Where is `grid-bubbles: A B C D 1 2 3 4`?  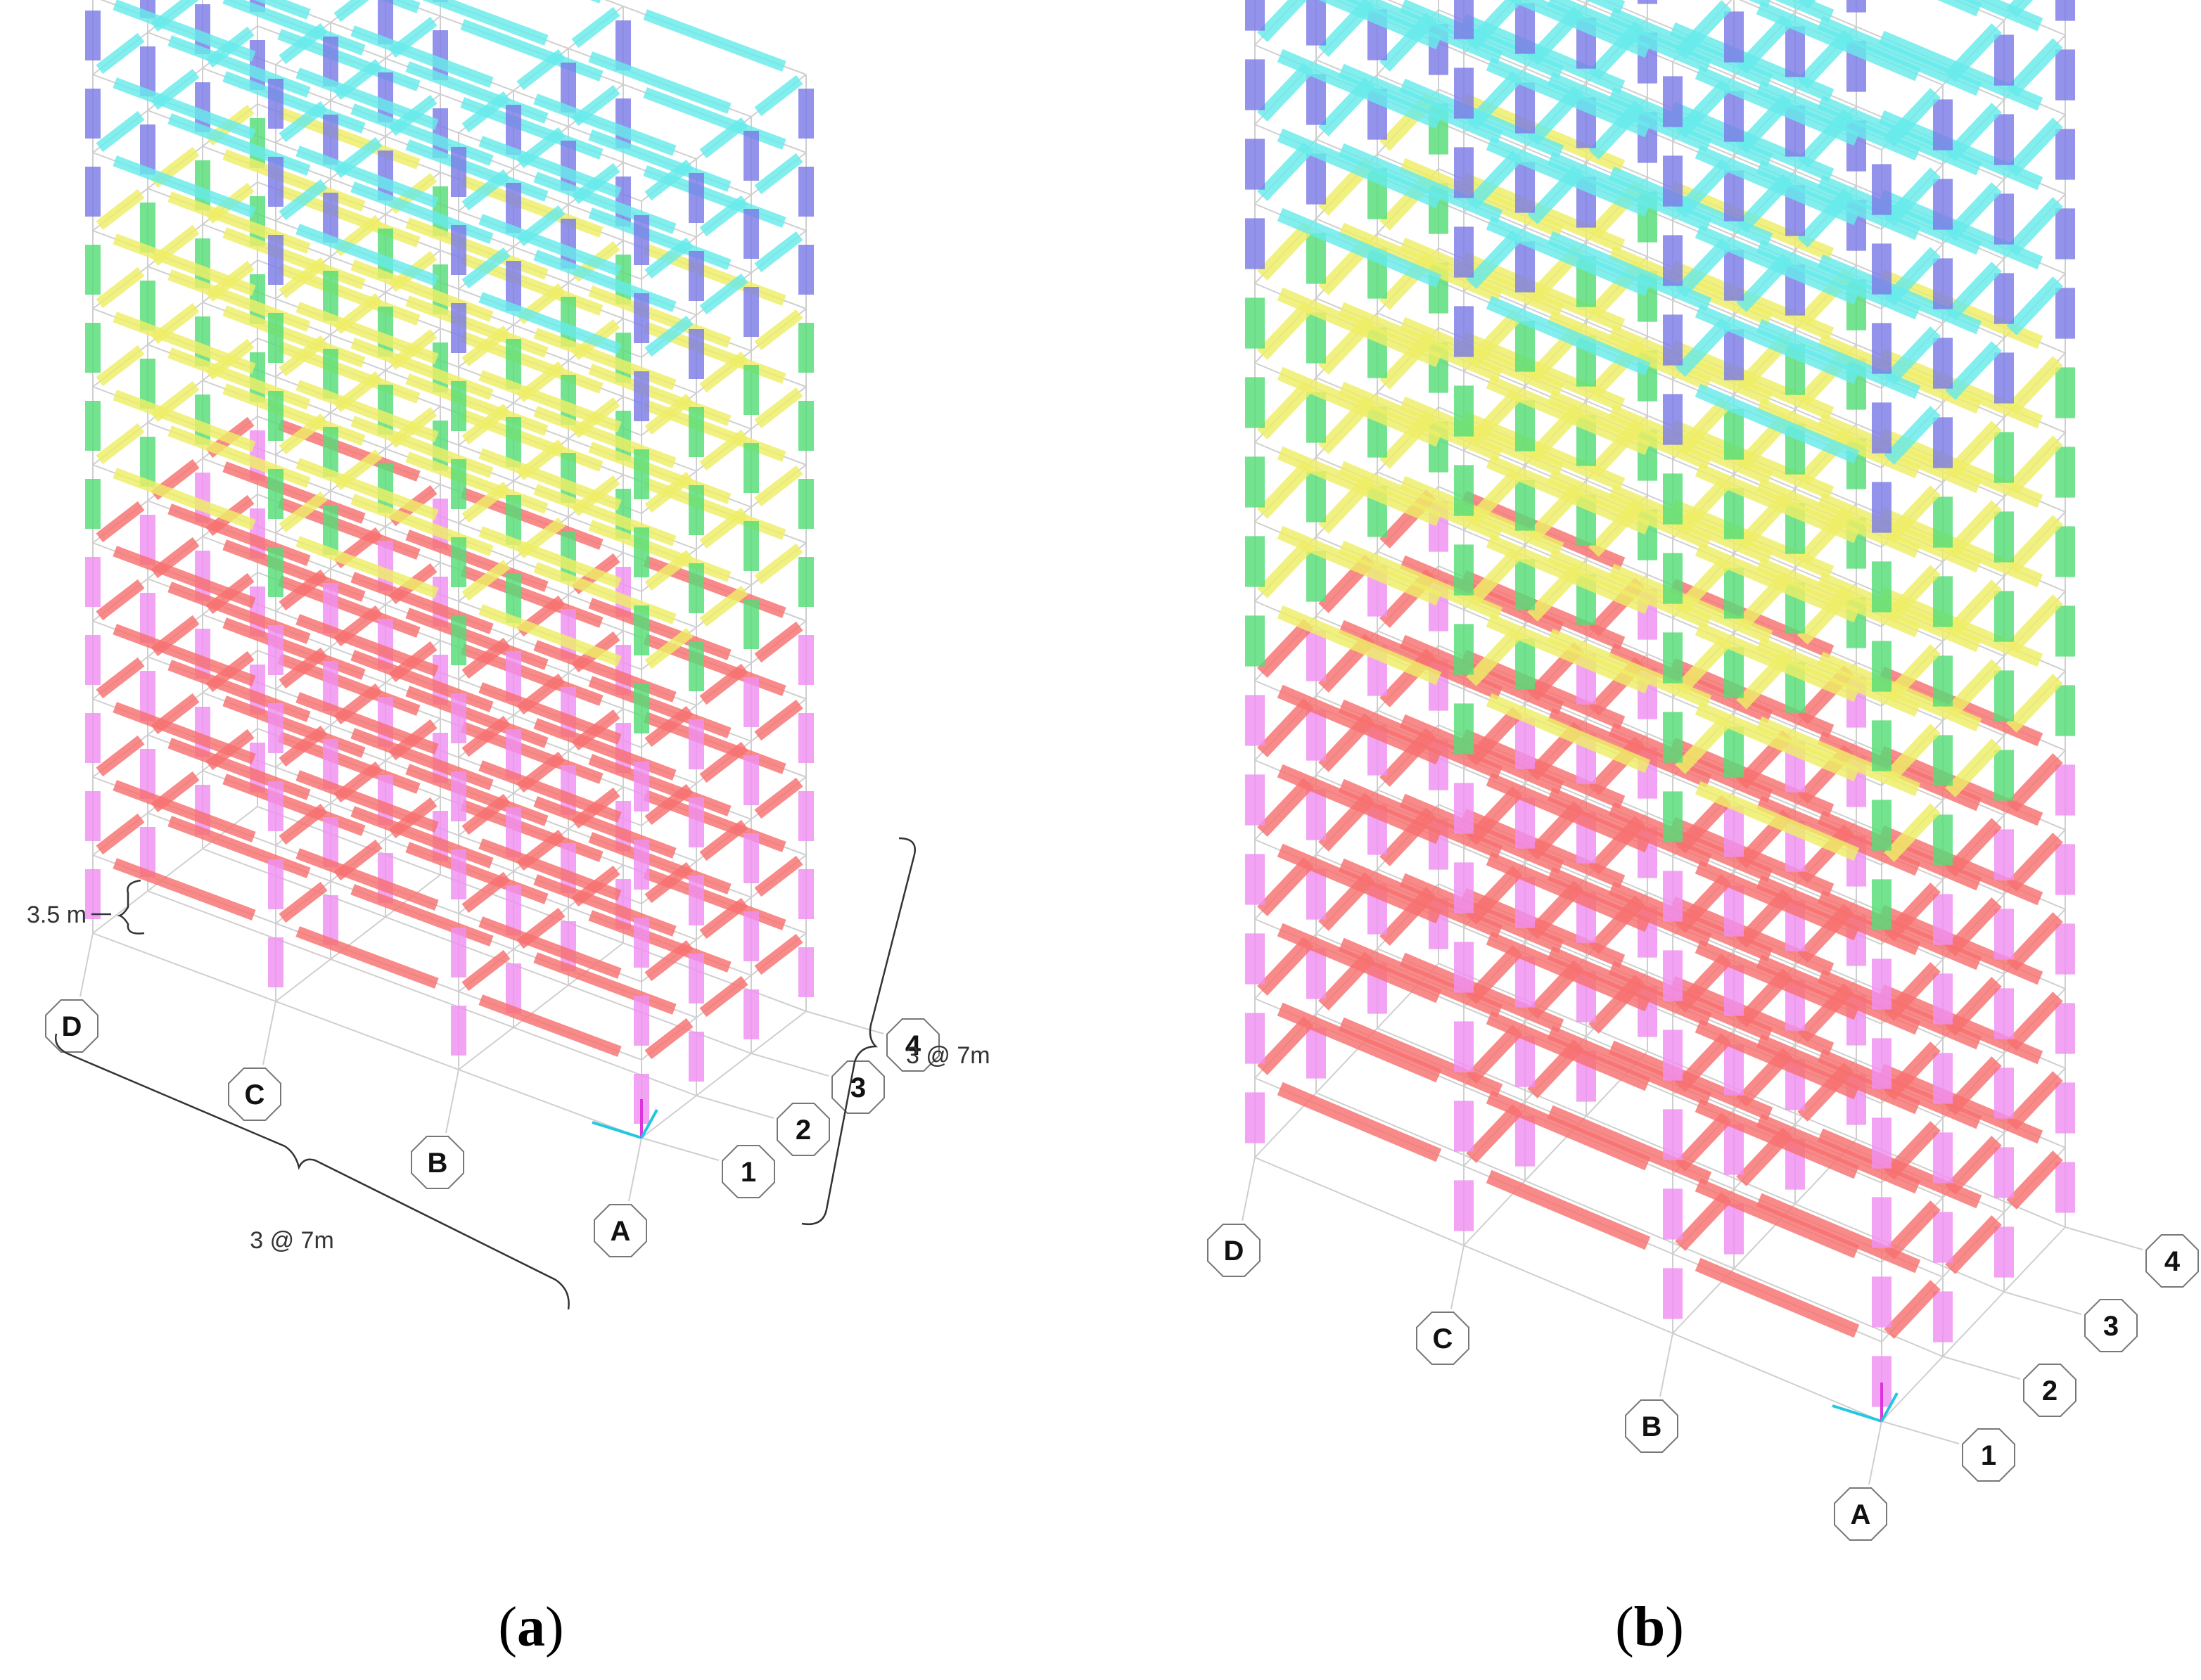
grid-bubbles: A B C D 1 2 3 4 is located at coordinates (1703, 1349).